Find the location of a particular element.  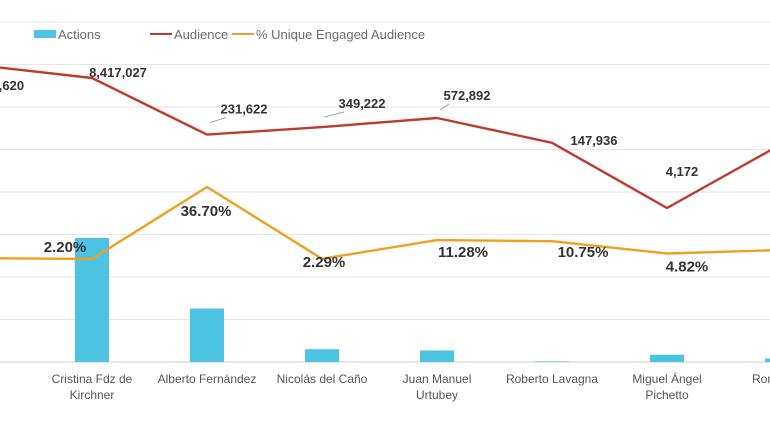

legend-swatch-actions is located at coordinates (45, 34).